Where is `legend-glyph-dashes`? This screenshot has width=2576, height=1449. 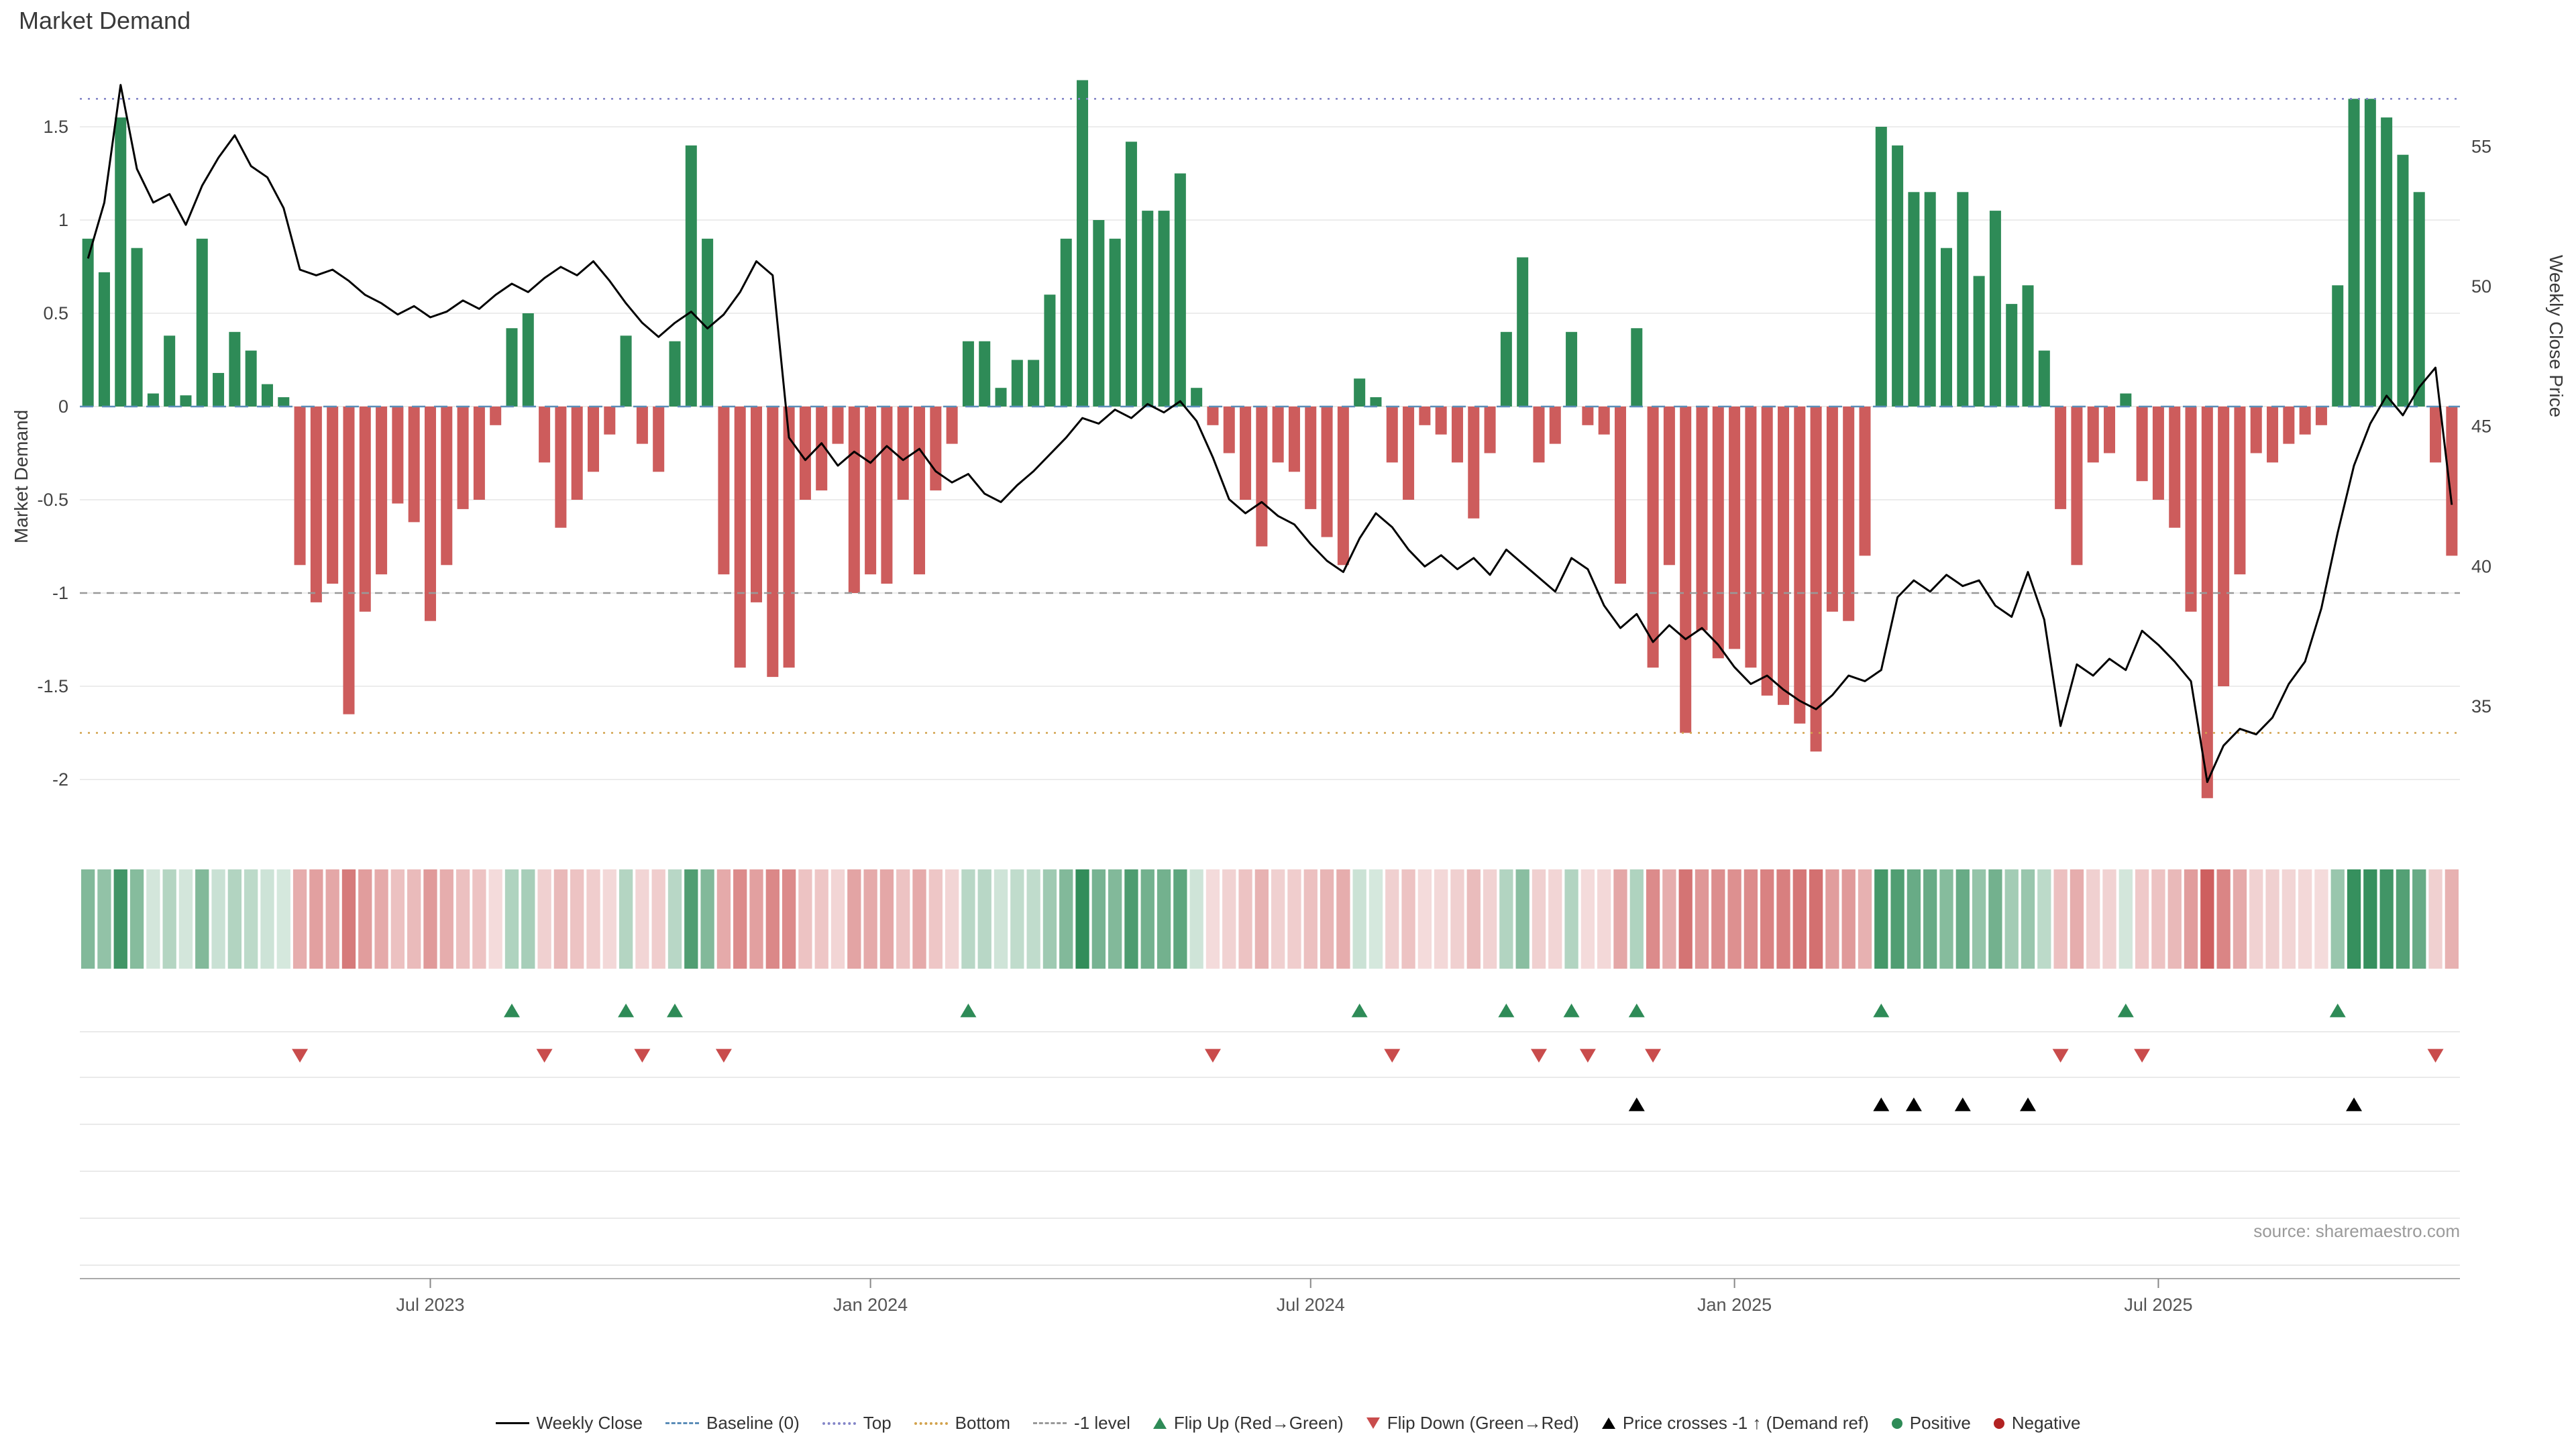 legend-glyph-dashes is located at coordinates (1050, 1423).